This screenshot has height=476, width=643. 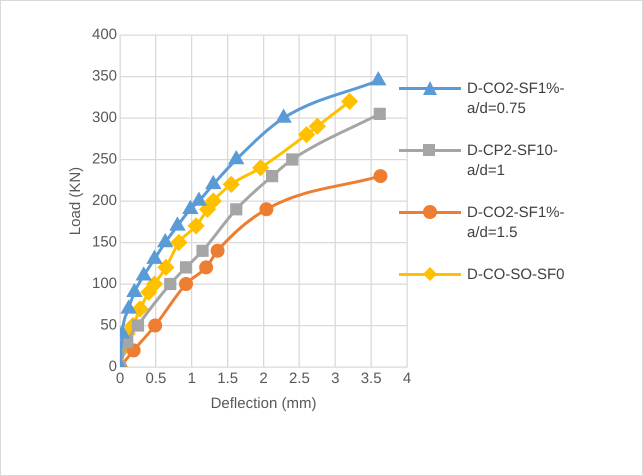 I want to click on x-axis-title: Deflection (mm), so click(x=263, y=403).